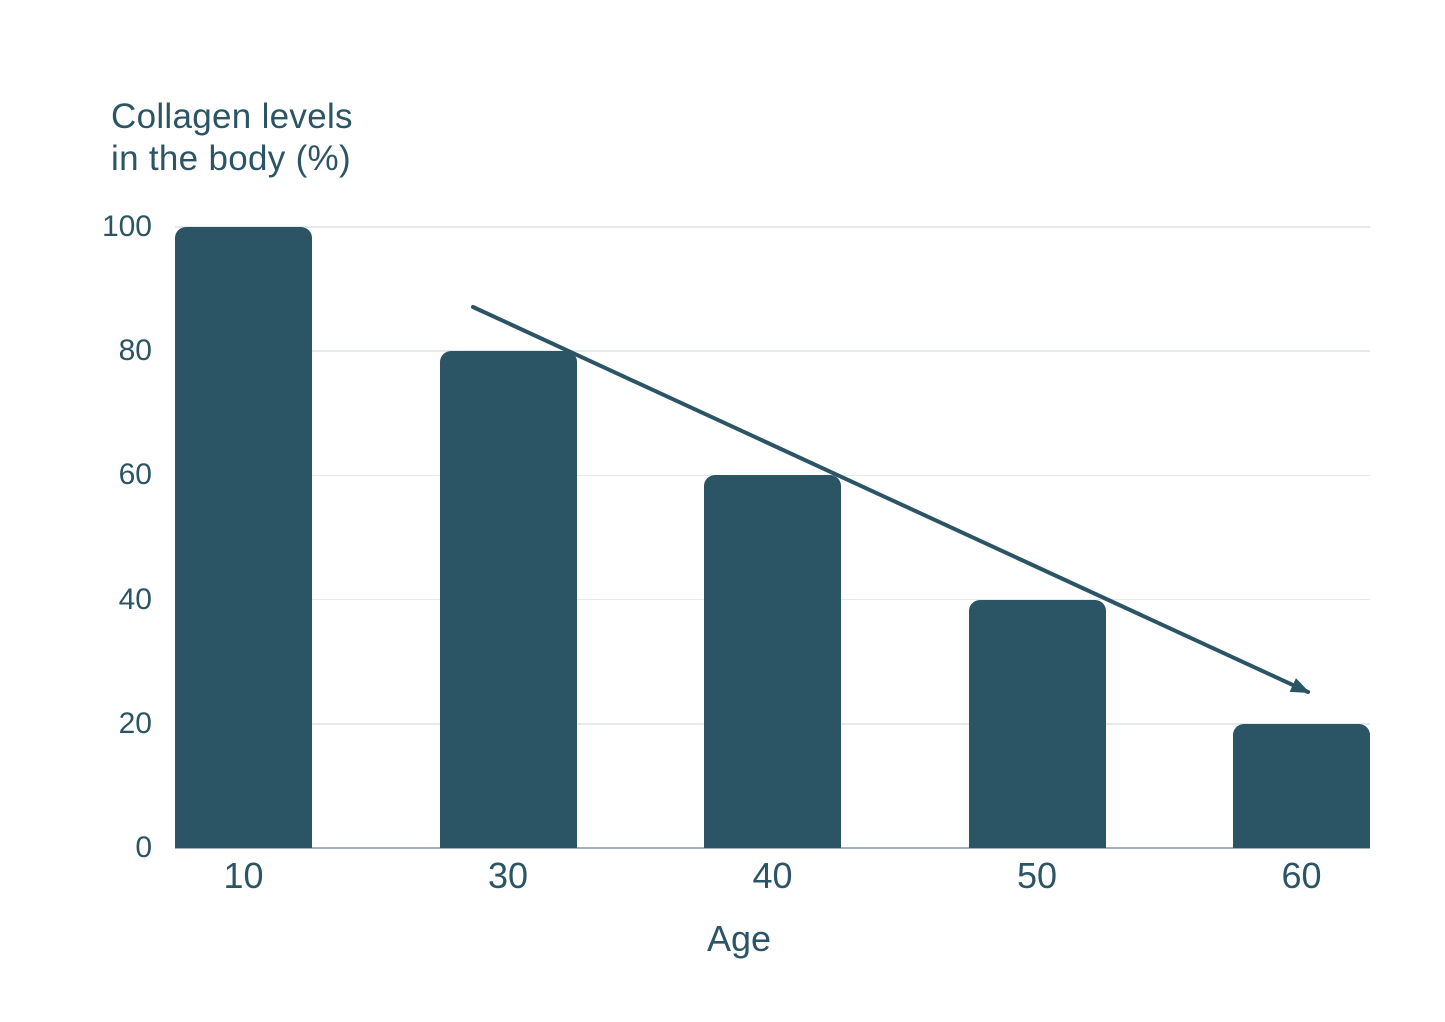 This screenshot has width=1445, height=1022. I want to click on y-tick-label-20: 20, so click(135, 723).